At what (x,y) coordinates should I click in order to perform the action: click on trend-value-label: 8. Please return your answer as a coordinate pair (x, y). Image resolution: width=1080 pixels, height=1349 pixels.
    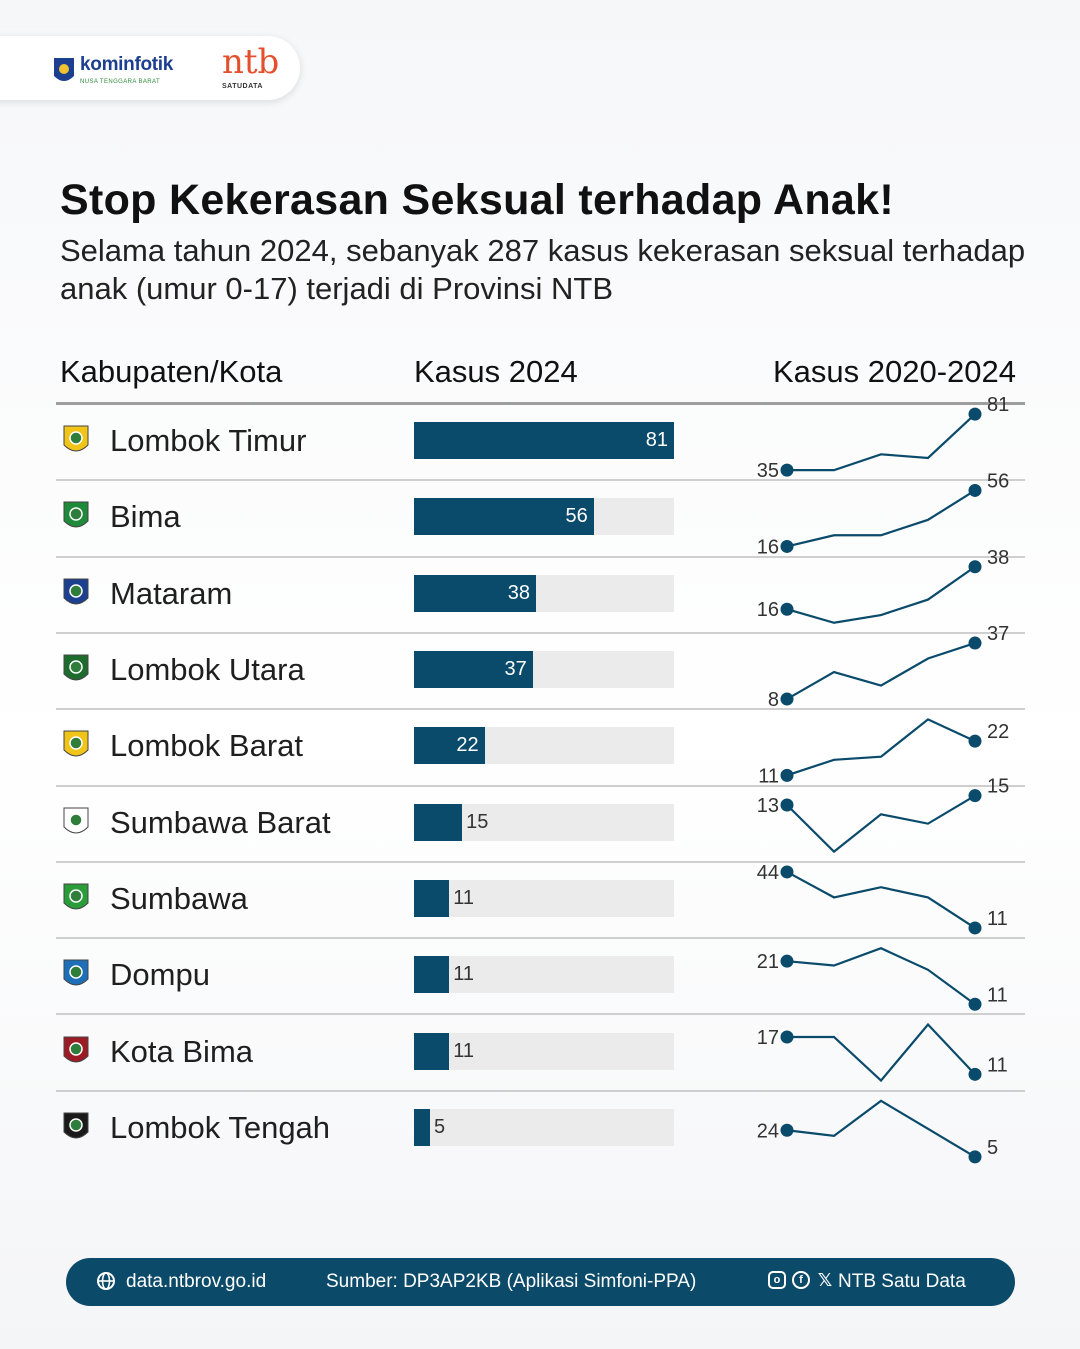
    Looking at the image, I should click on (773, 700).